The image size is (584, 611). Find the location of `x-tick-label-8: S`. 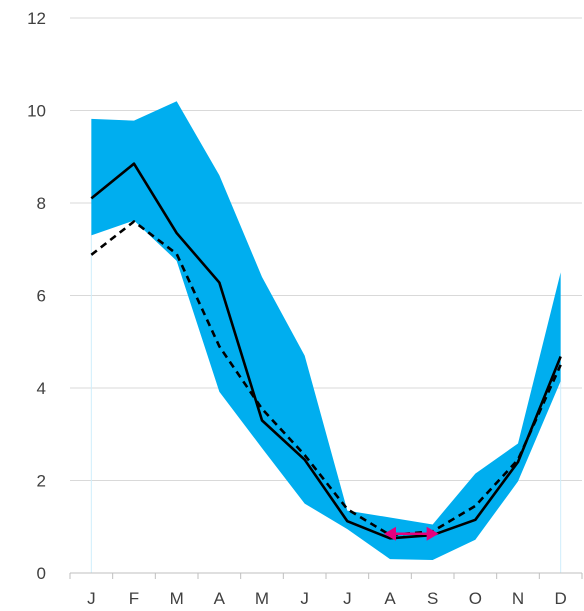

x-tick-label-8: S is located at coordinates (432, 598).